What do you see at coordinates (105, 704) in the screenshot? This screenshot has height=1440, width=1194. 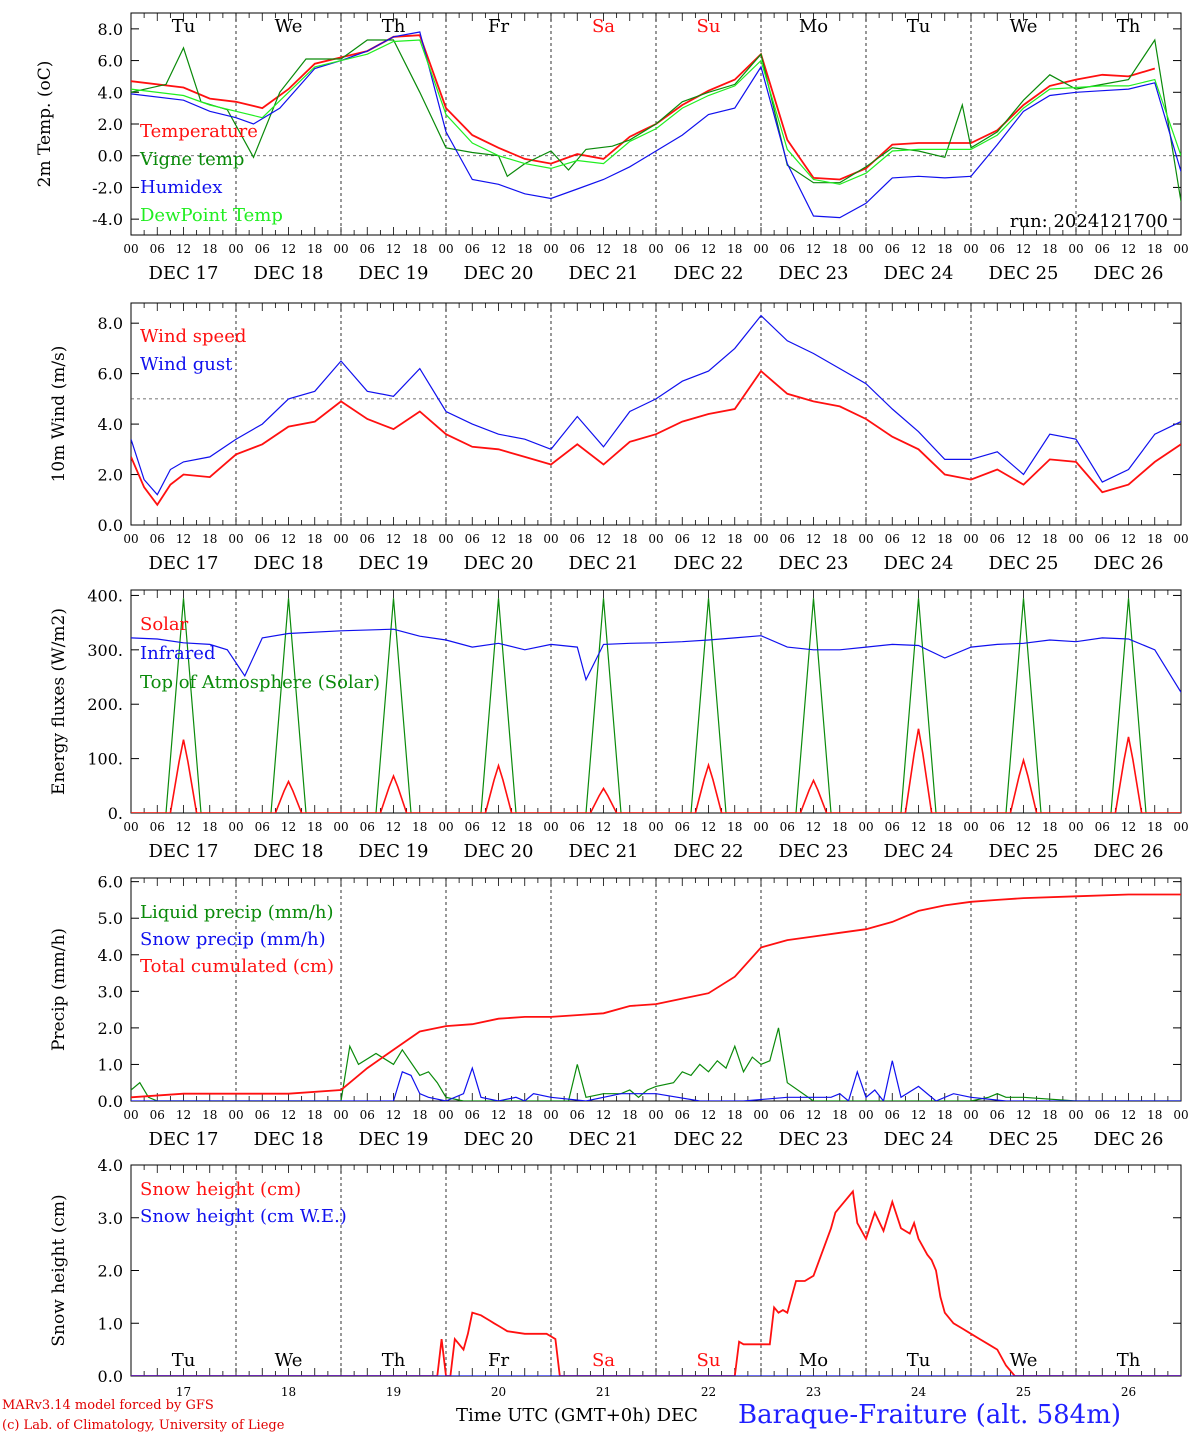 I see `y-tick-label: 200.` at bounding box center [105, 704].